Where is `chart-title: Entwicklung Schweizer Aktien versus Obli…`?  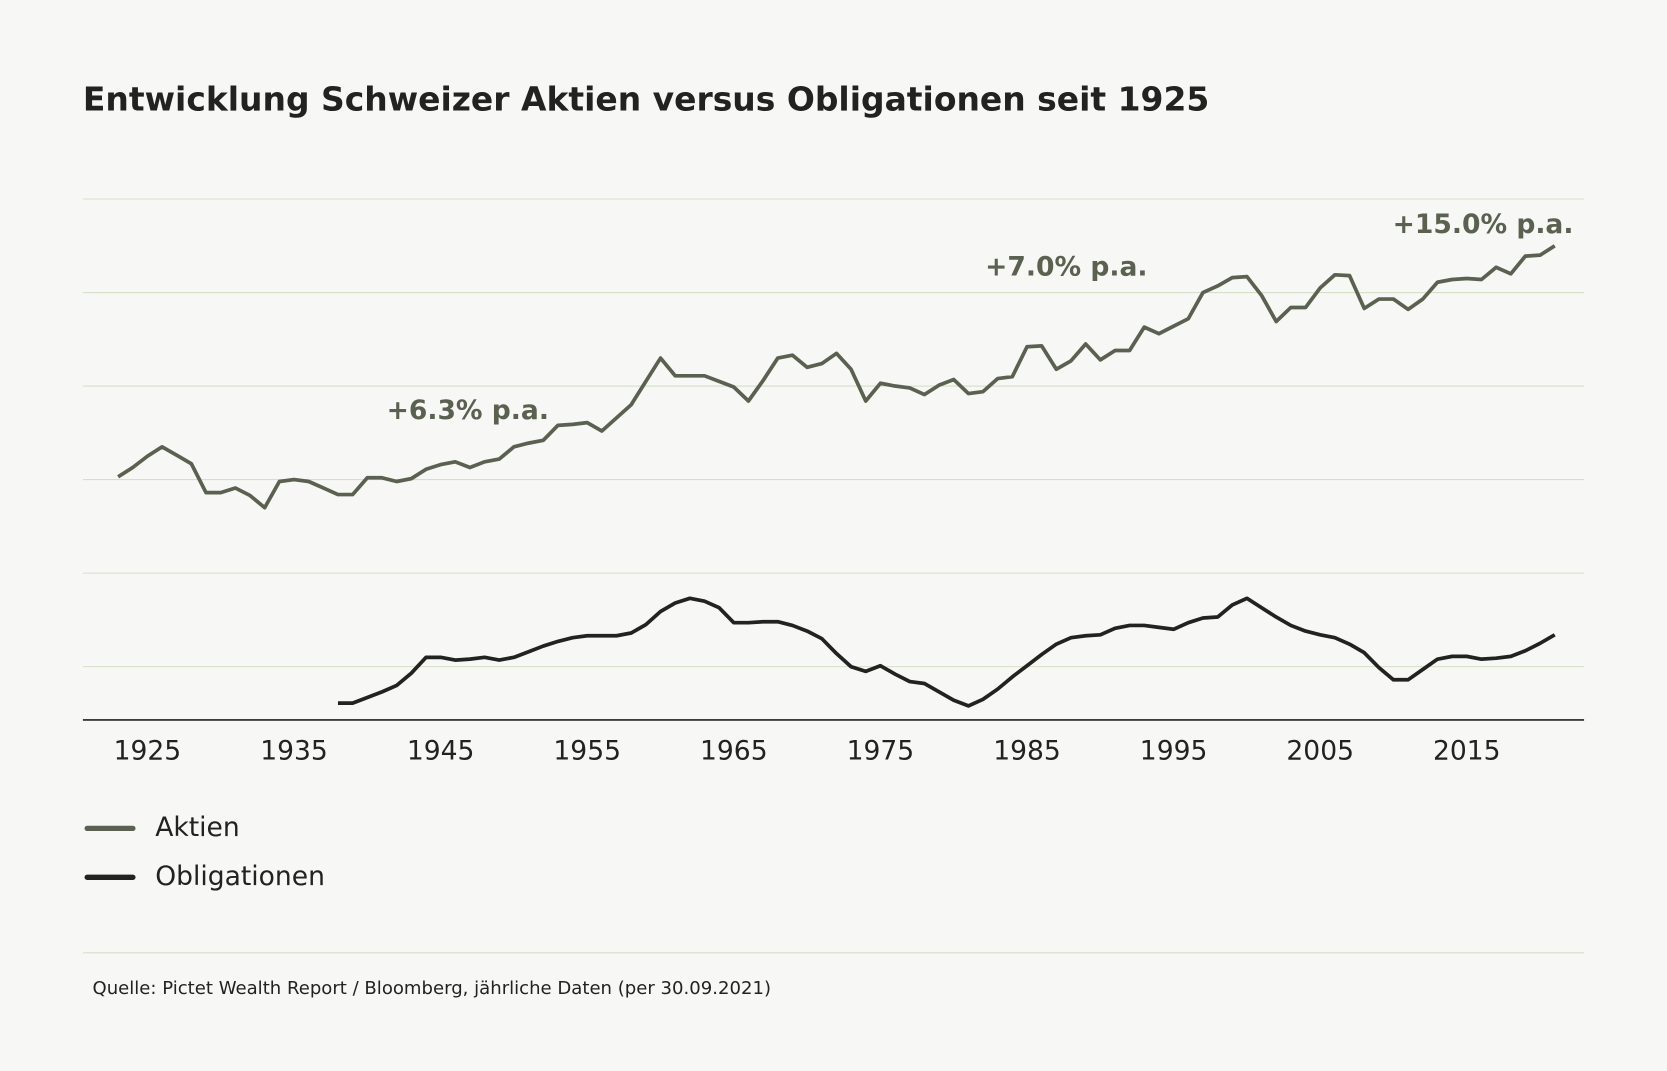
chart-title: Entwicklung Schweizer Aktien versus Obli… is located at coordinates (646, 99).